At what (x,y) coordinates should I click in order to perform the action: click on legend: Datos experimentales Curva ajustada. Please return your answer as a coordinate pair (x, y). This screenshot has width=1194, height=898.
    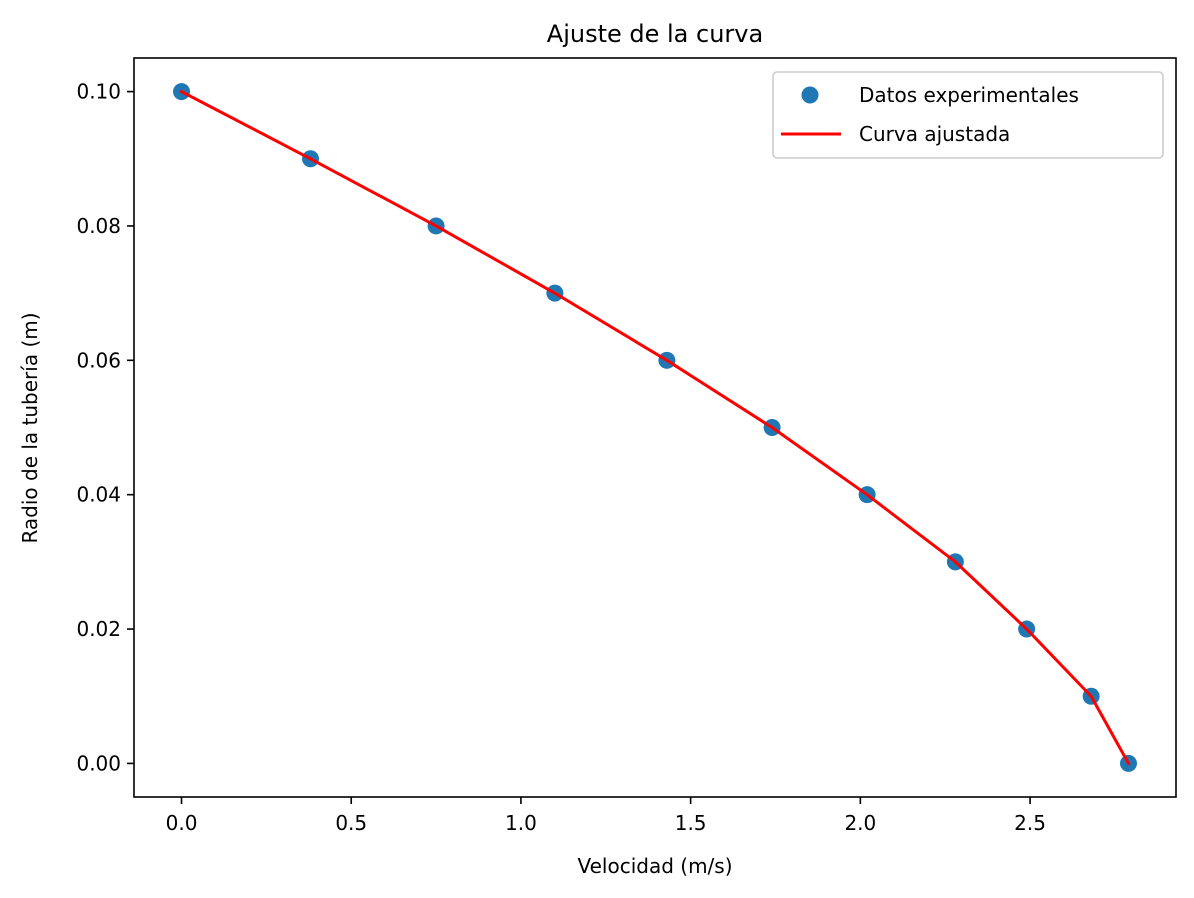
    Looking at the image, I should click on (968, 115).